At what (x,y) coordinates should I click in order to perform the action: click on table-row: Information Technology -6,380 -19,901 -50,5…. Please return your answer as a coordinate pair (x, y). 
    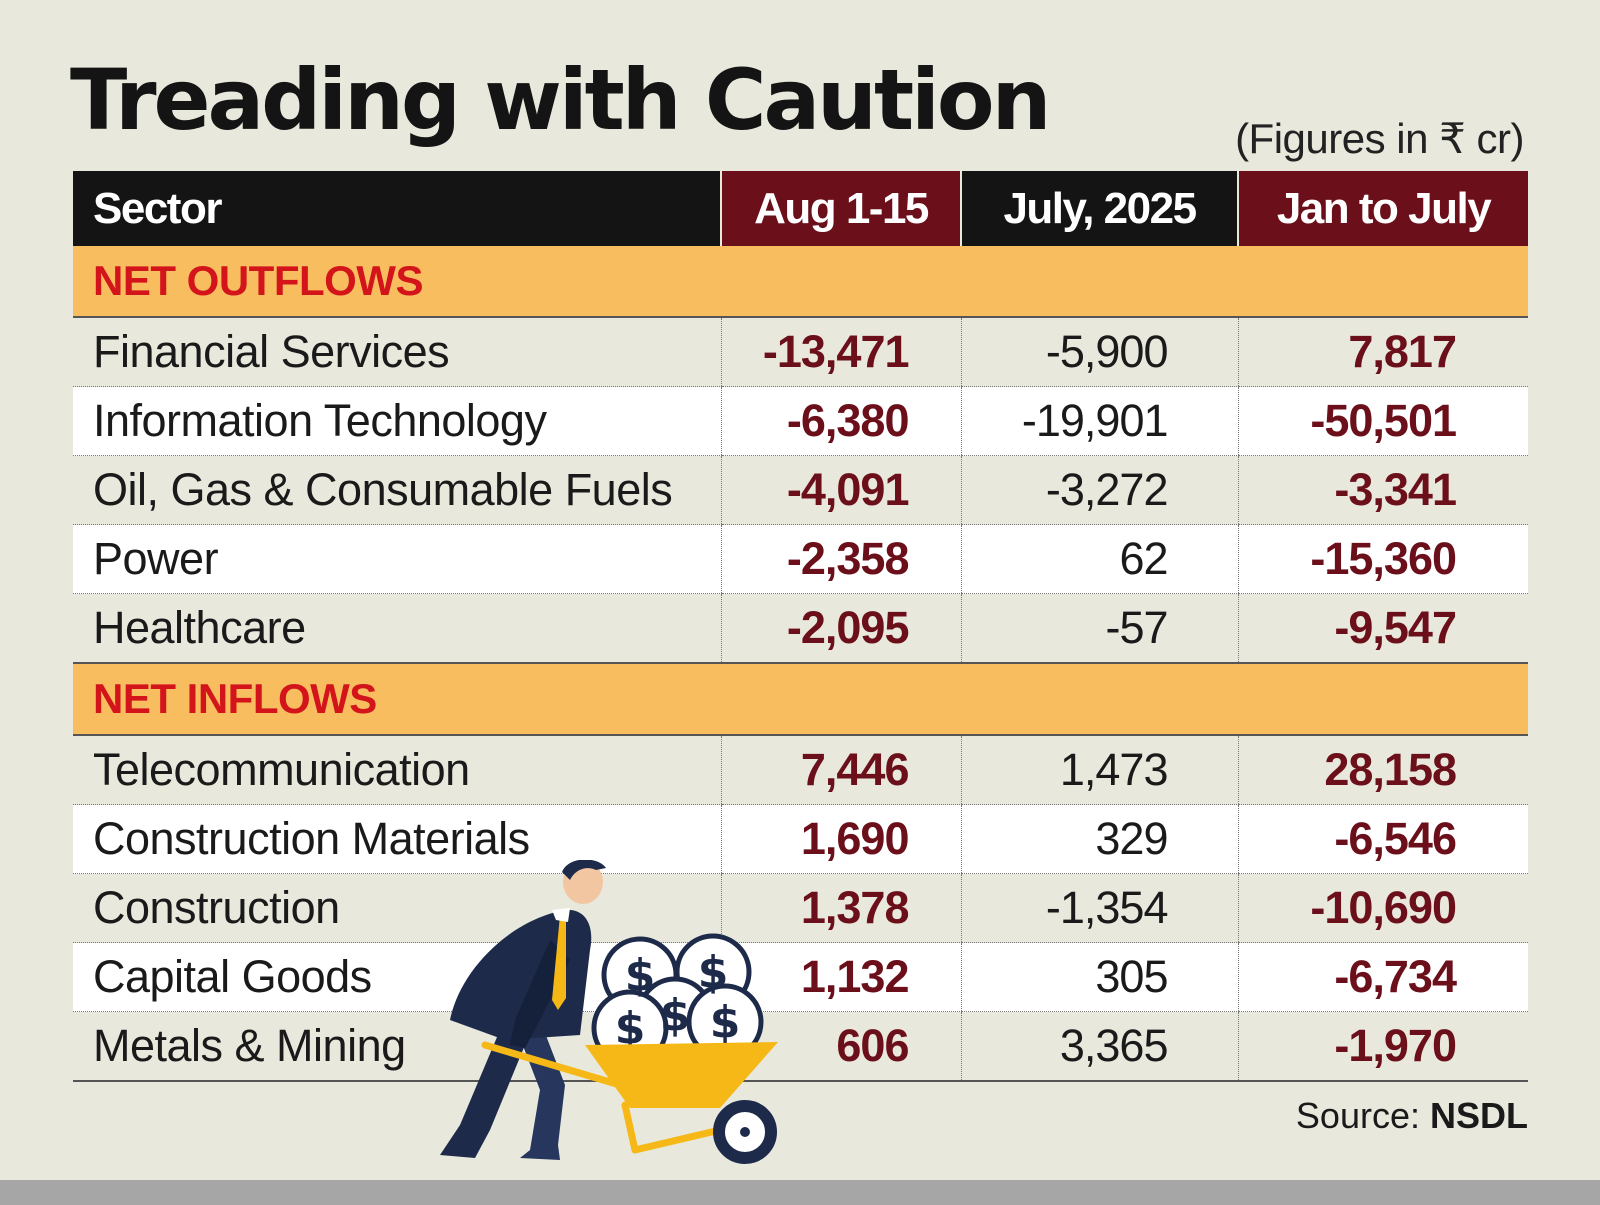
    Looking at the image, I should click on (800, 421).